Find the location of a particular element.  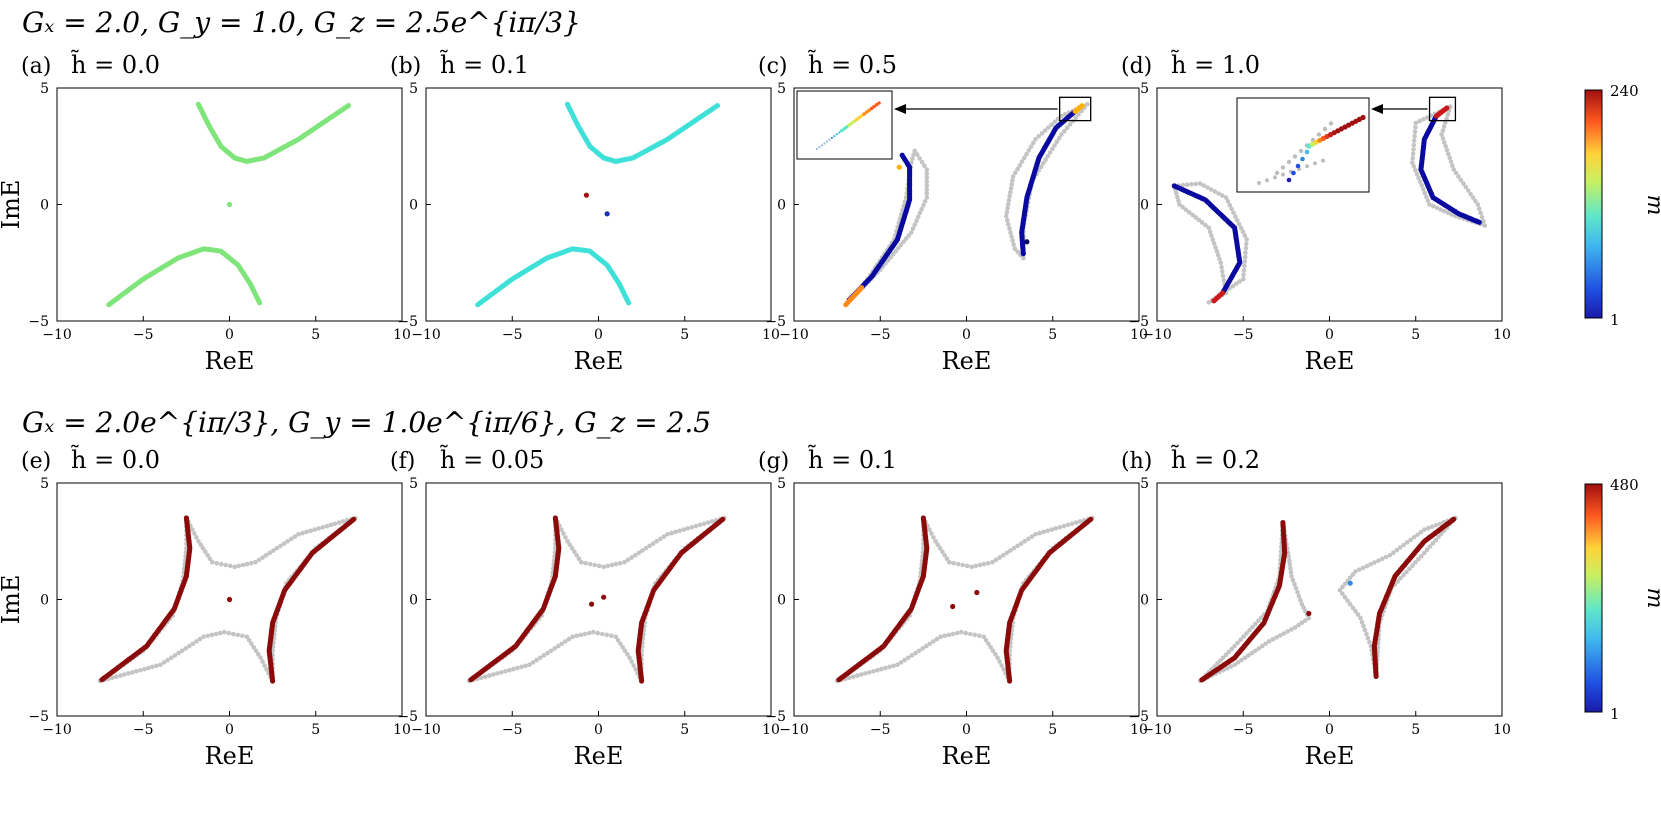

colored-spectrum-point is located at coordinates (1091, 519).